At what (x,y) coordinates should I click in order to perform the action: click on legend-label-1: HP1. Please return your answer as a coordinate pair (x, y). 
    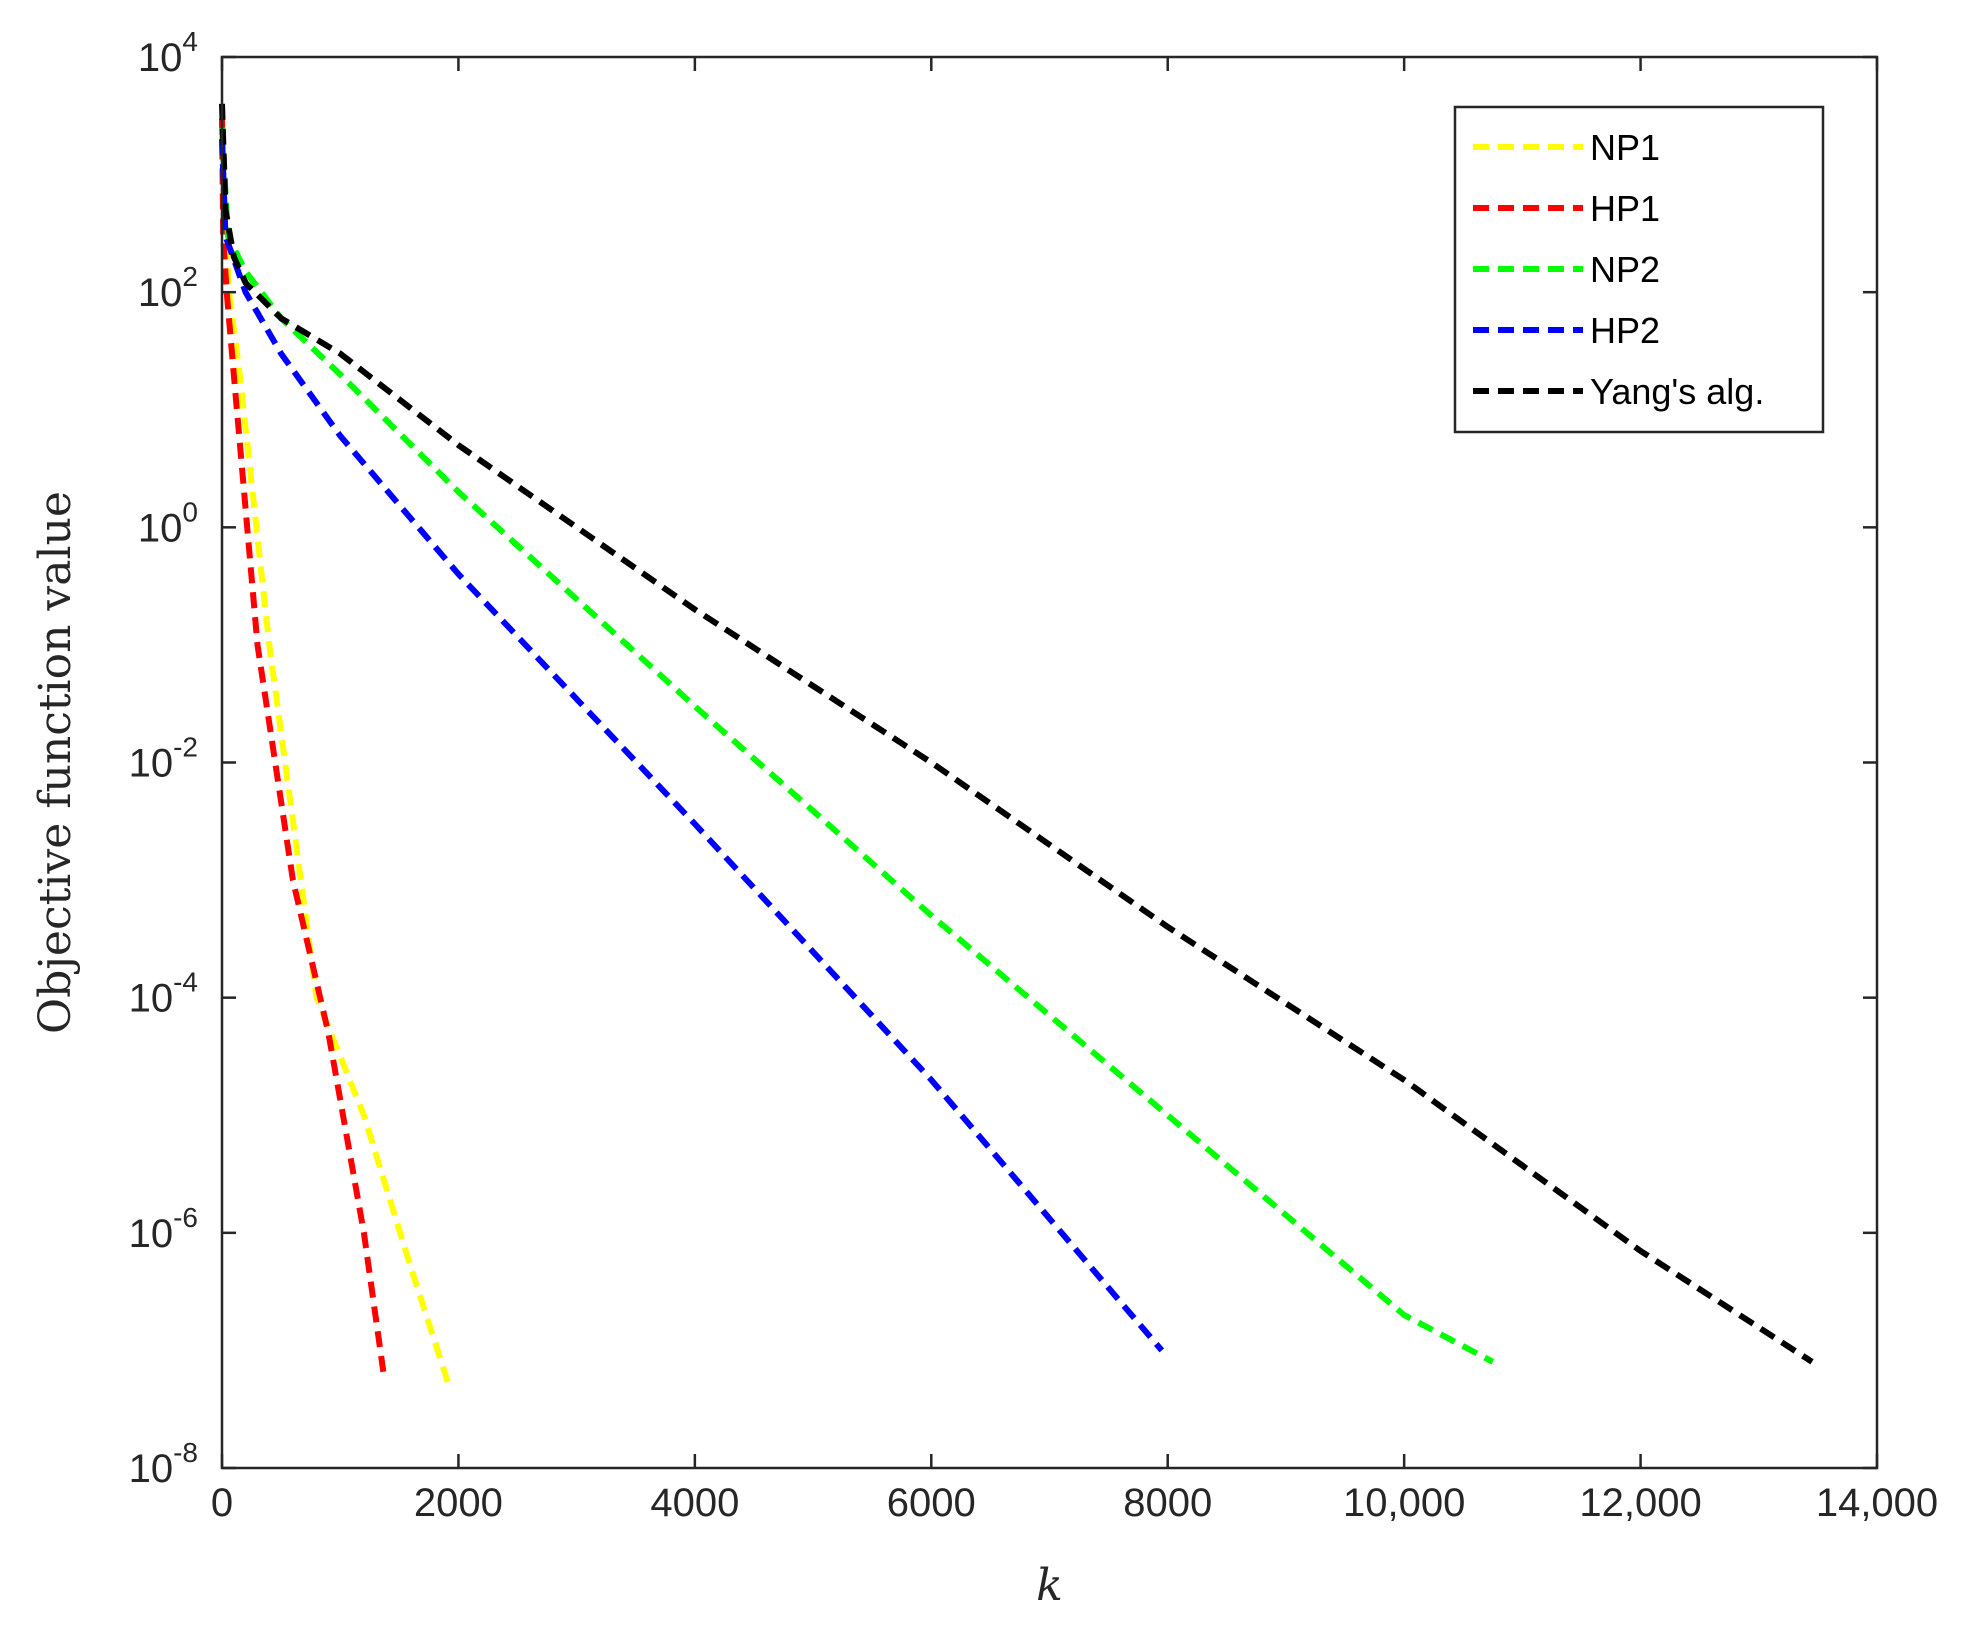
    Looking at the image, I should click on (1625, 208).